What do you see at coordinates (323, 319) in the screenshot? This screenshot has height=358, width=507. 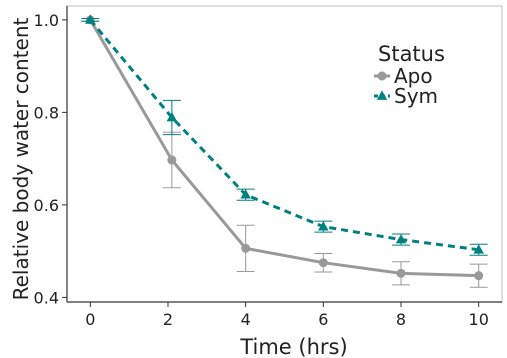 I see `x-tick-label: 6` at bounding box center [323, 319].